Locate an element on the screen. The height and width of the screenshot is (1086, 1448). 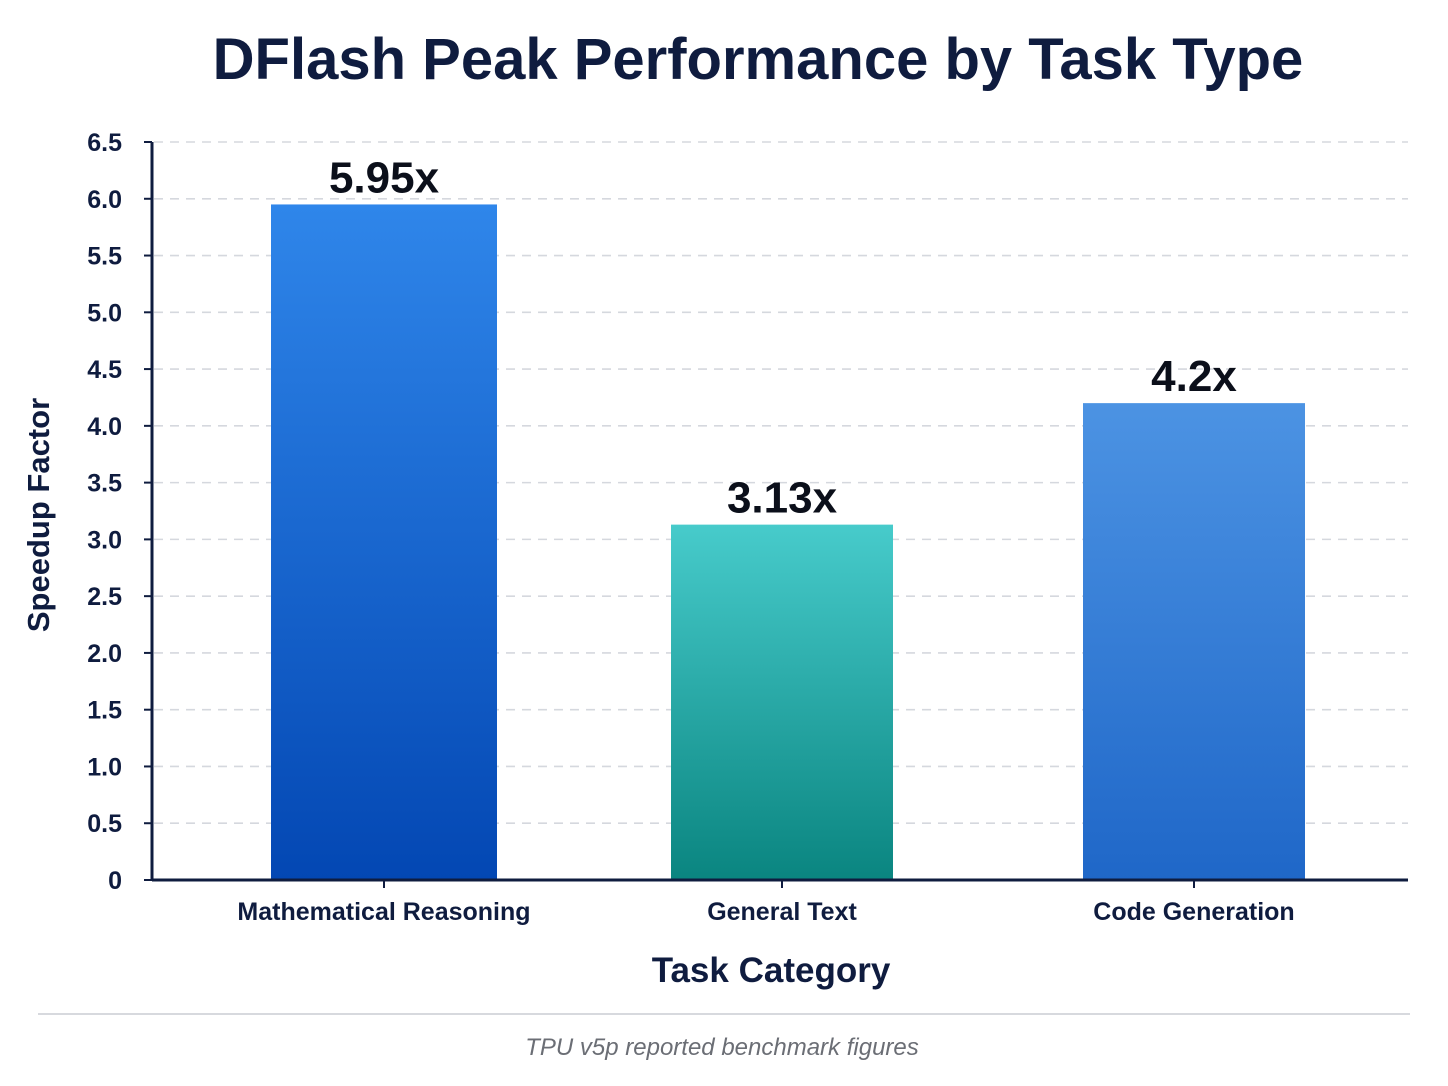
y-tick-label: 1.0 is located at coordinates (104, 767).